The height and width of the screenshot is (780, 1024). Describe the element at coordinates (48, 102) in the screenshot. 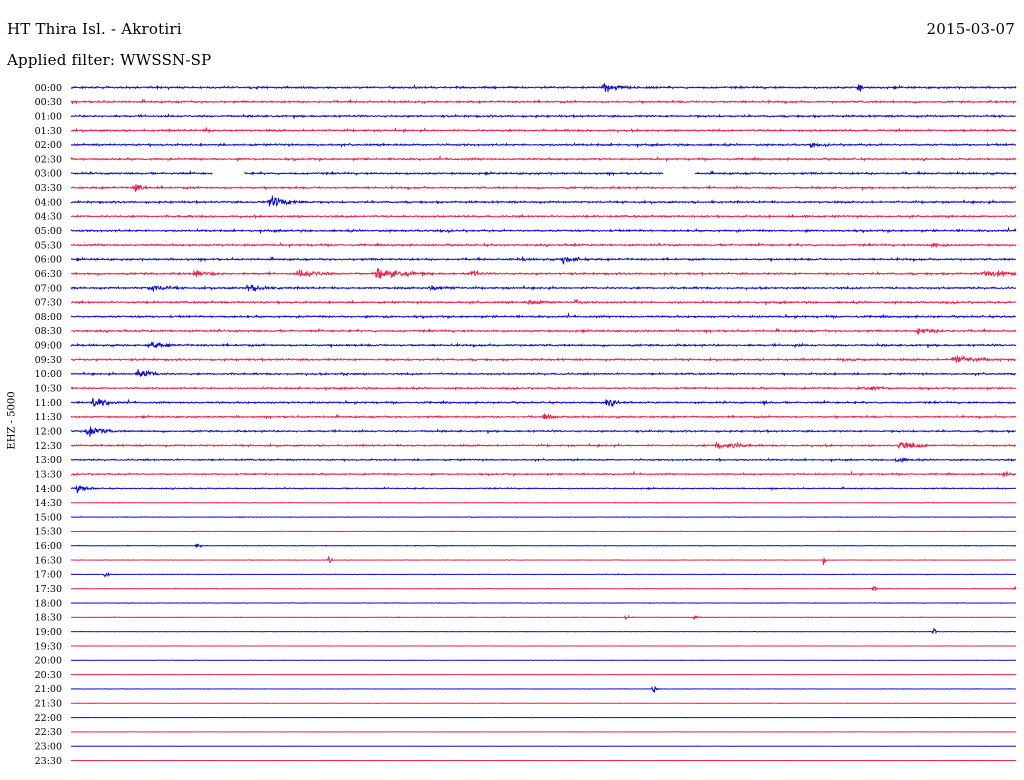

I see `row-time-label: 00:30` at that location.